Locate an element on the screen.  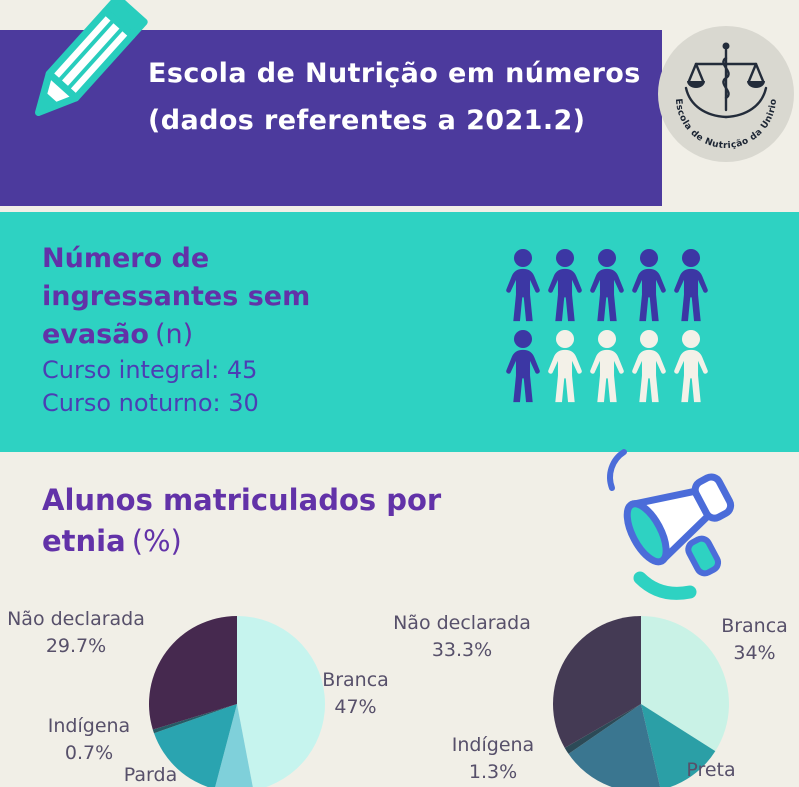
curso-noturno-text: Curso noturno: 30 is located at coordinates (150, 403).